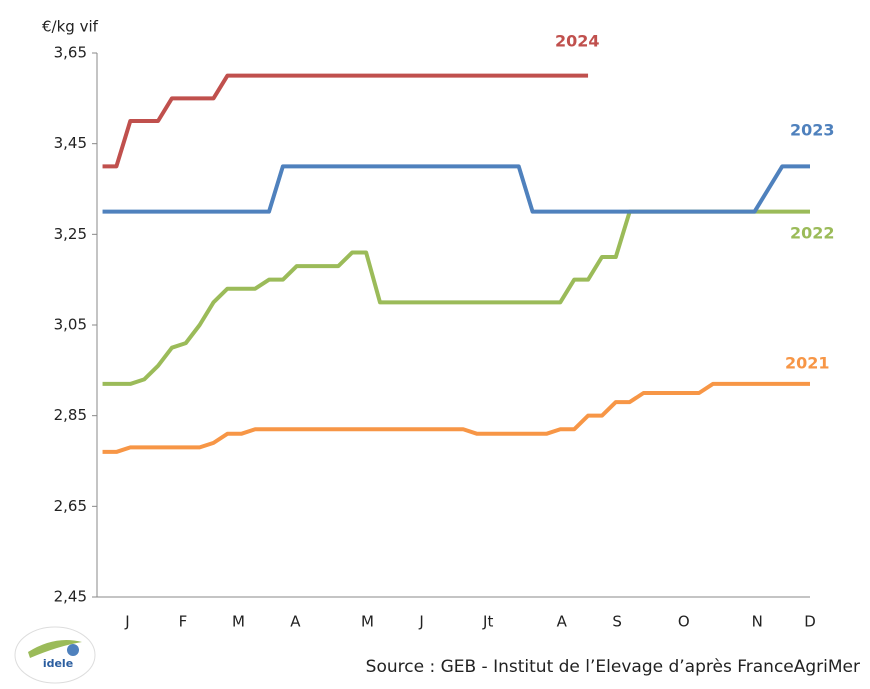 The image size is (870, 689). What do you see at coordinates (812, 130) in the screenshot?
I see `series-label: 2023` at bounding box center [812, 130].